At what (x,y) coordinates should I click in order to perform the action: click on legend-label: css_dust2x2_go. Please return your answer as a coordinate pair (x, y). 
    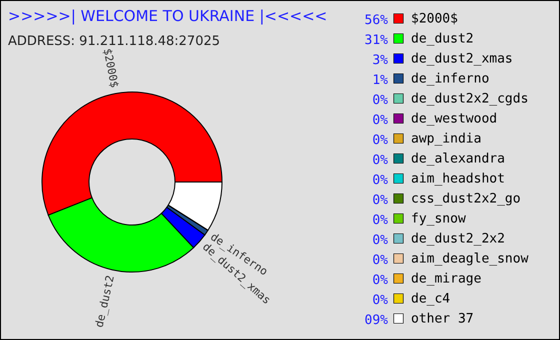
    Looking at the image, I should click on (466, 199).